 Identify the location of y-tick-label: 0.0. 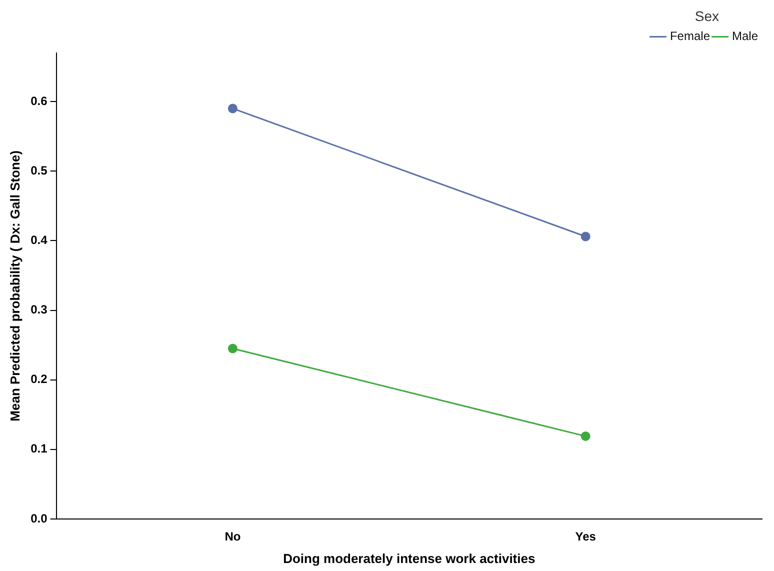
(39, 518).